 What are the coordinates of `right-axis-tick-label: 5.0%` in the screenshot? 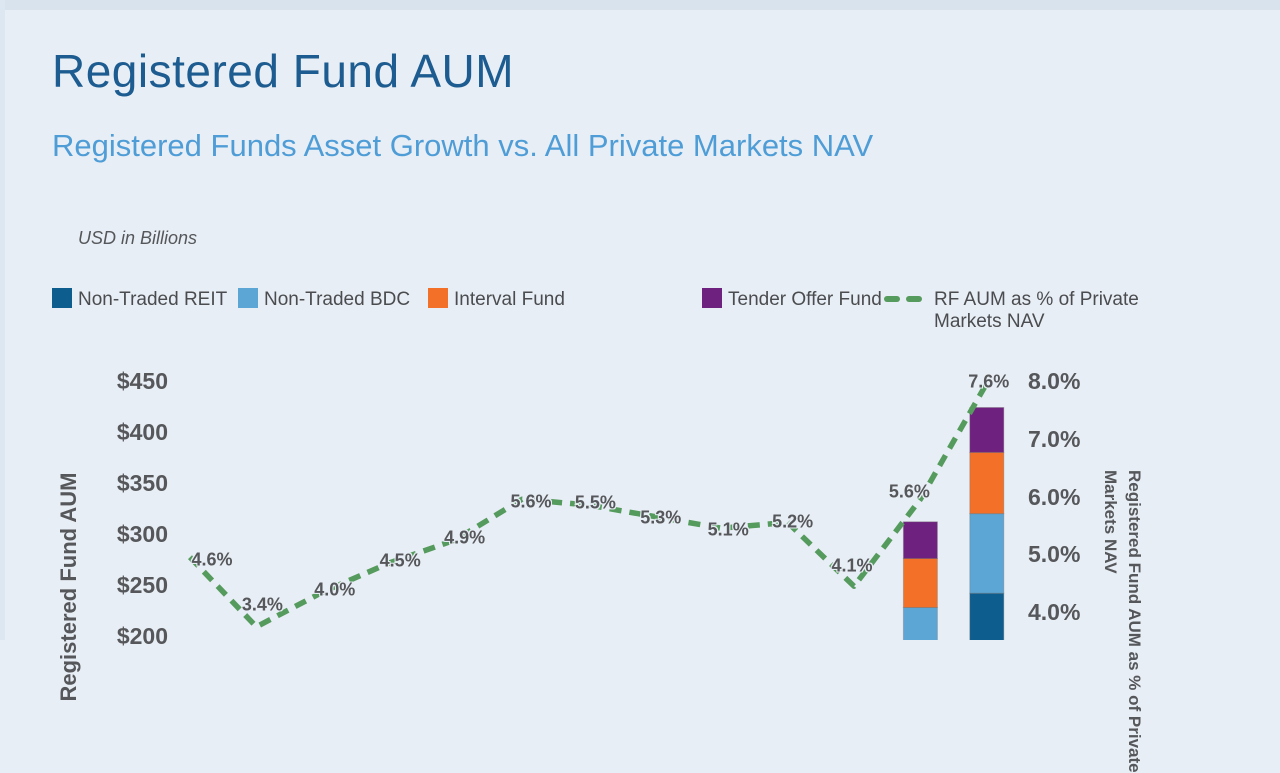 It's located at (1054, 554).